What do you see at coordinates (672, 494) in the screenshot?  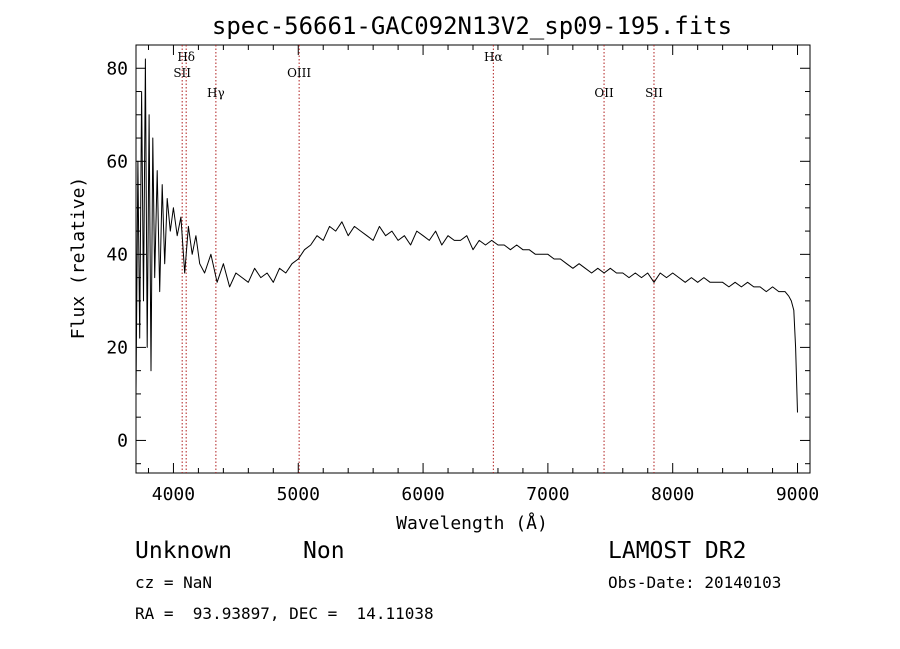 I see `x-tick-label: 8000` at bounding box center [672, 494].